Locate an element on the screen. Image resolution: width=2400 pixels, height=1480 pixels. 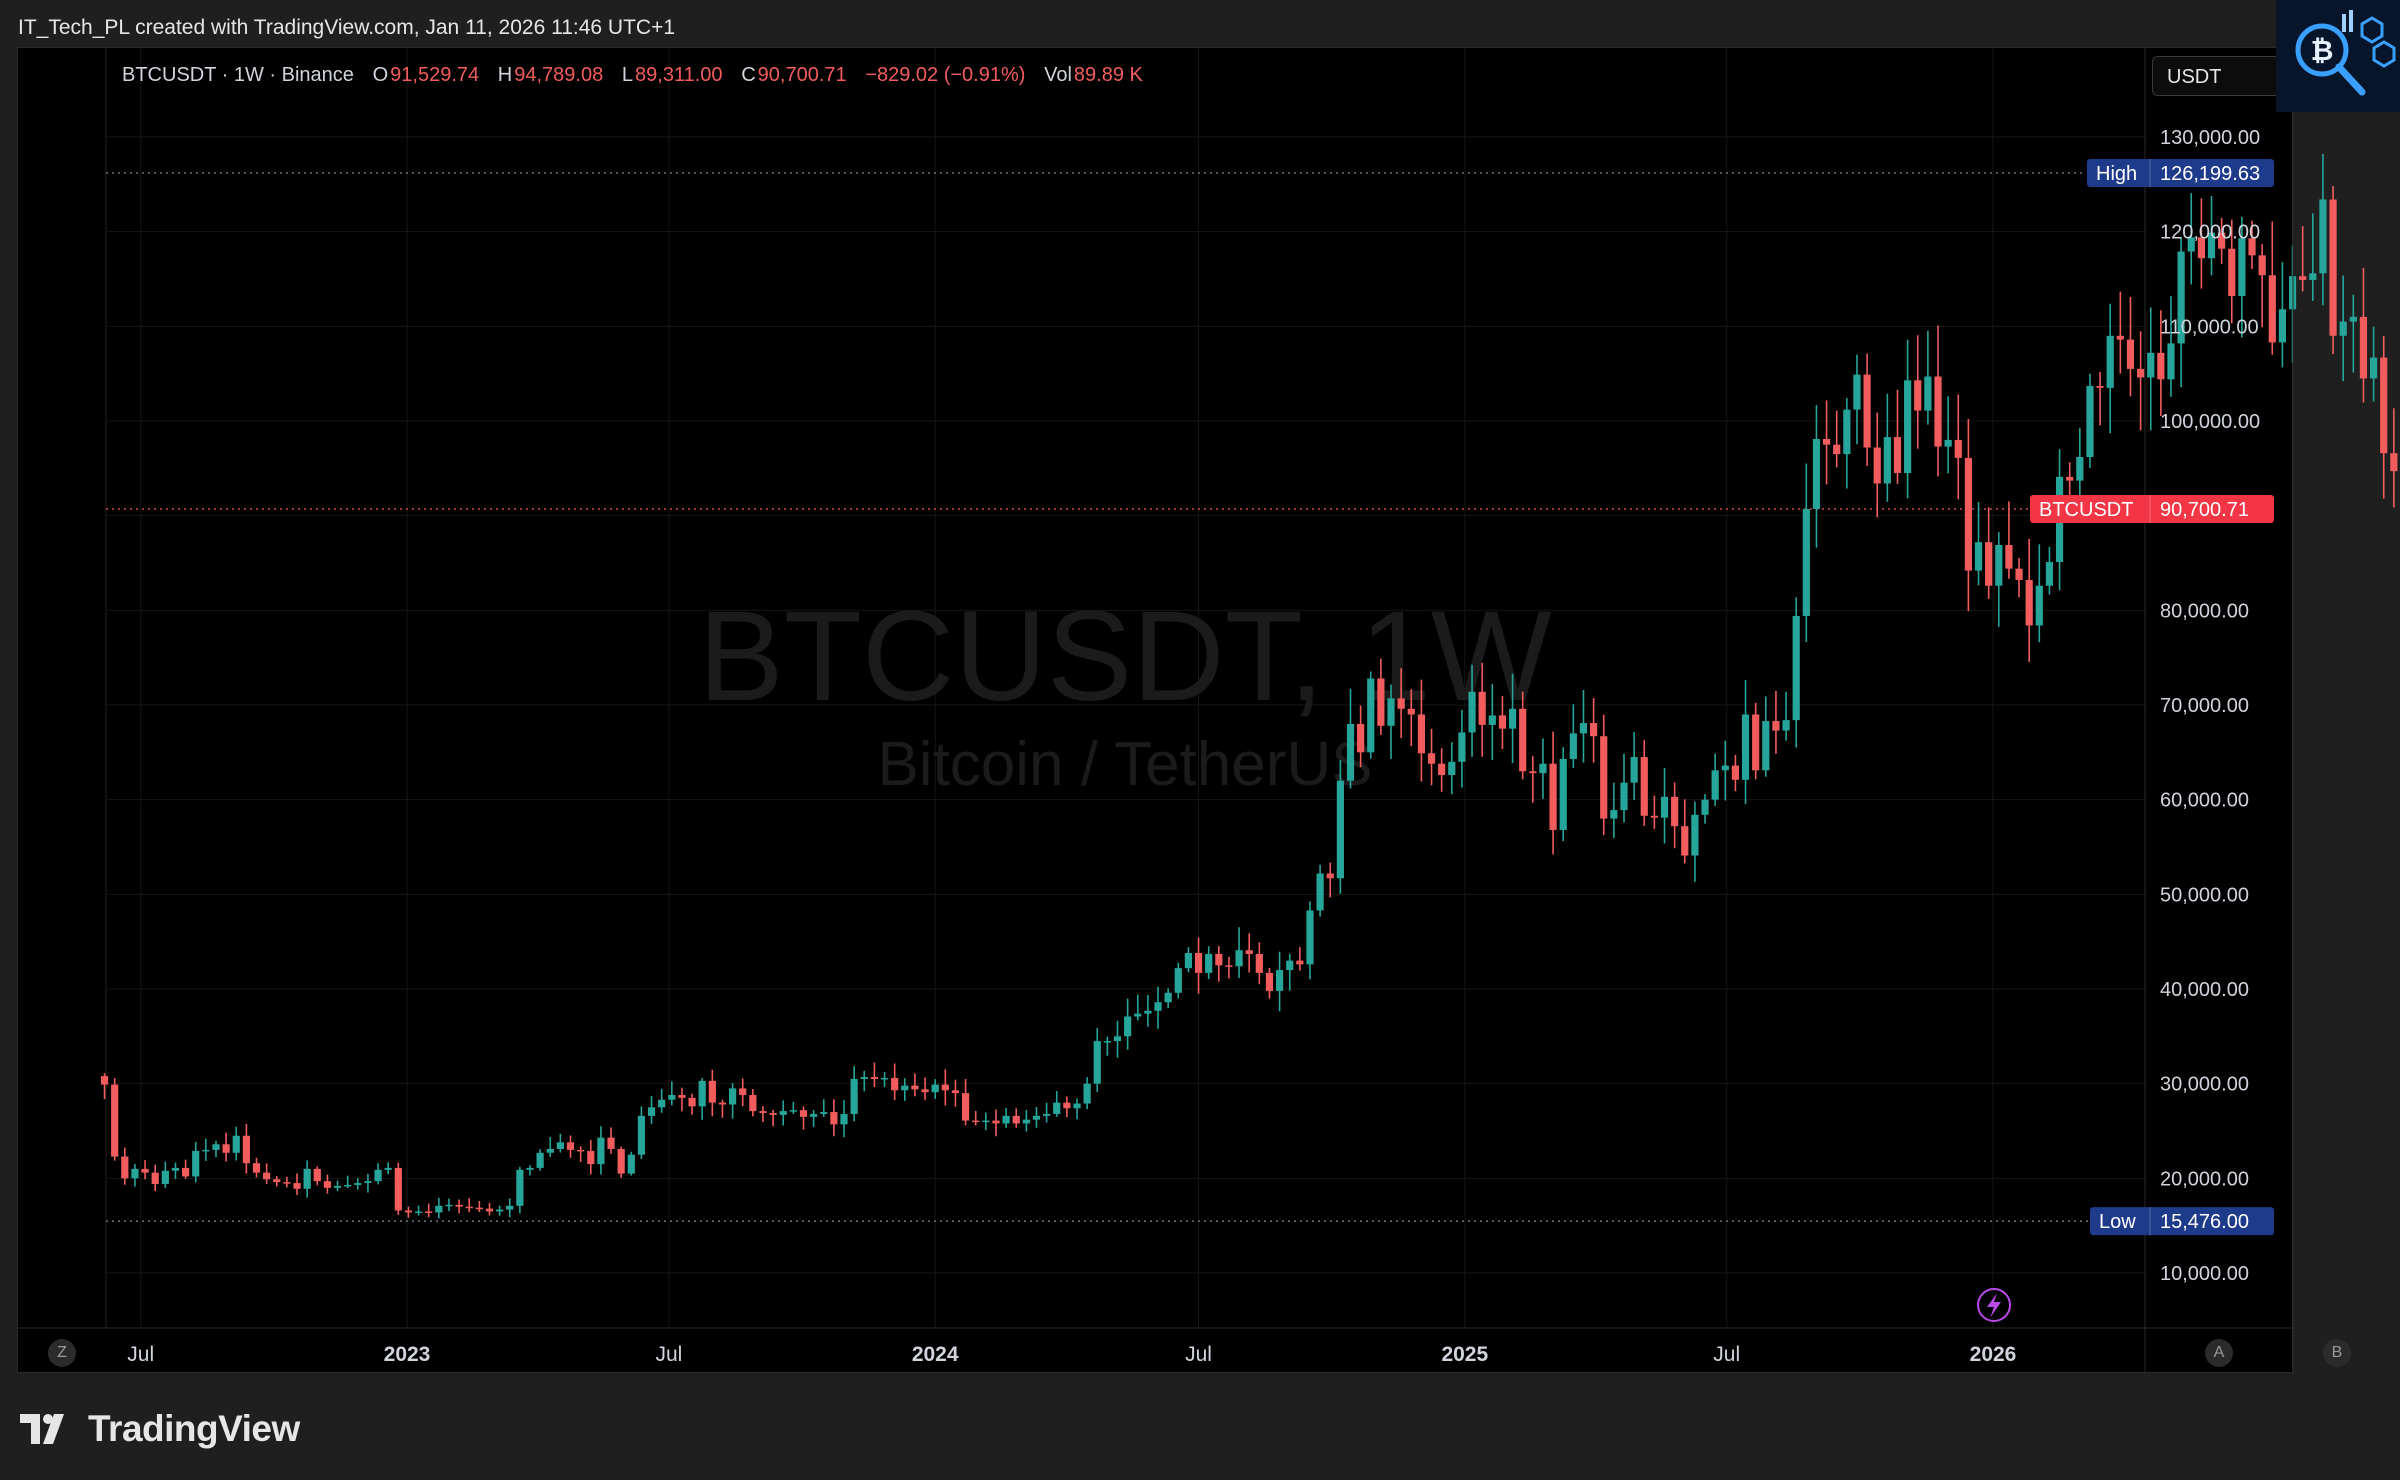
low-label: L is located at coordinates (627, 75).